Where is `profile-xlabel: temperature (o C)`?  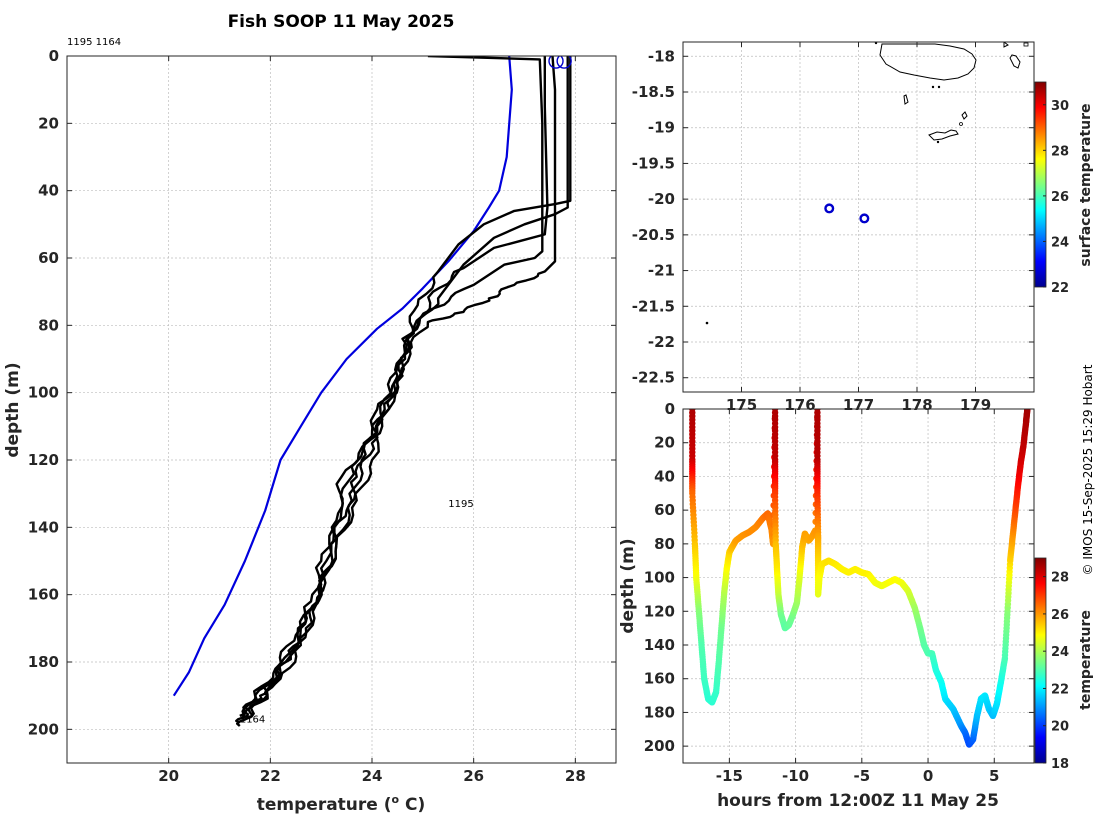
profile-xlabel: temperature (o C) is located at coordinates (341, 804).